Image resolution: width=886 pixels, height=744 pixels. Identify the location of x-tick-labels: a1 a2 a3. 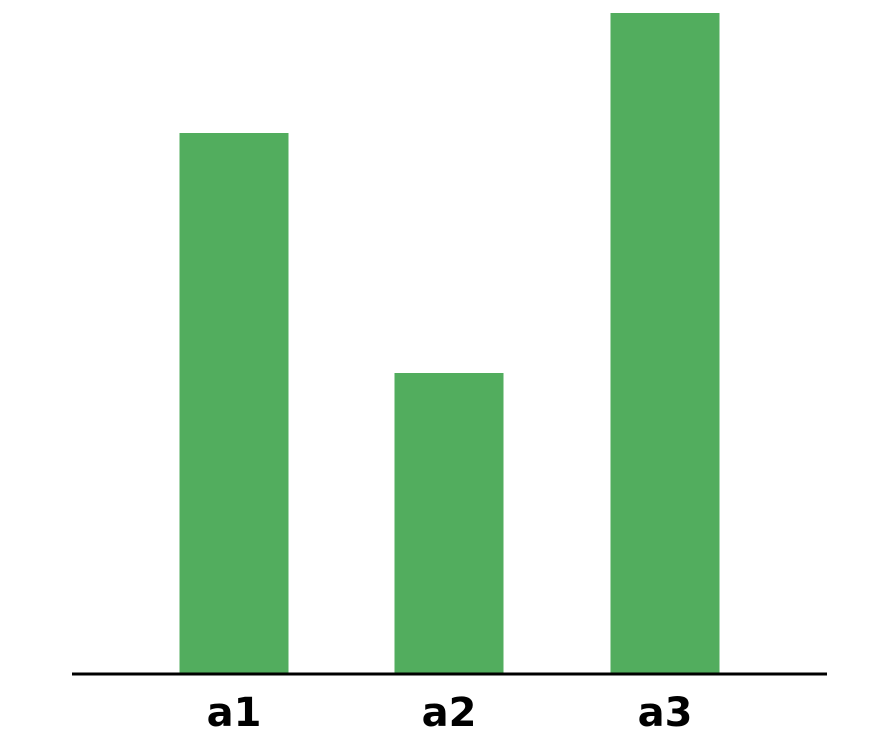
(450, 713).